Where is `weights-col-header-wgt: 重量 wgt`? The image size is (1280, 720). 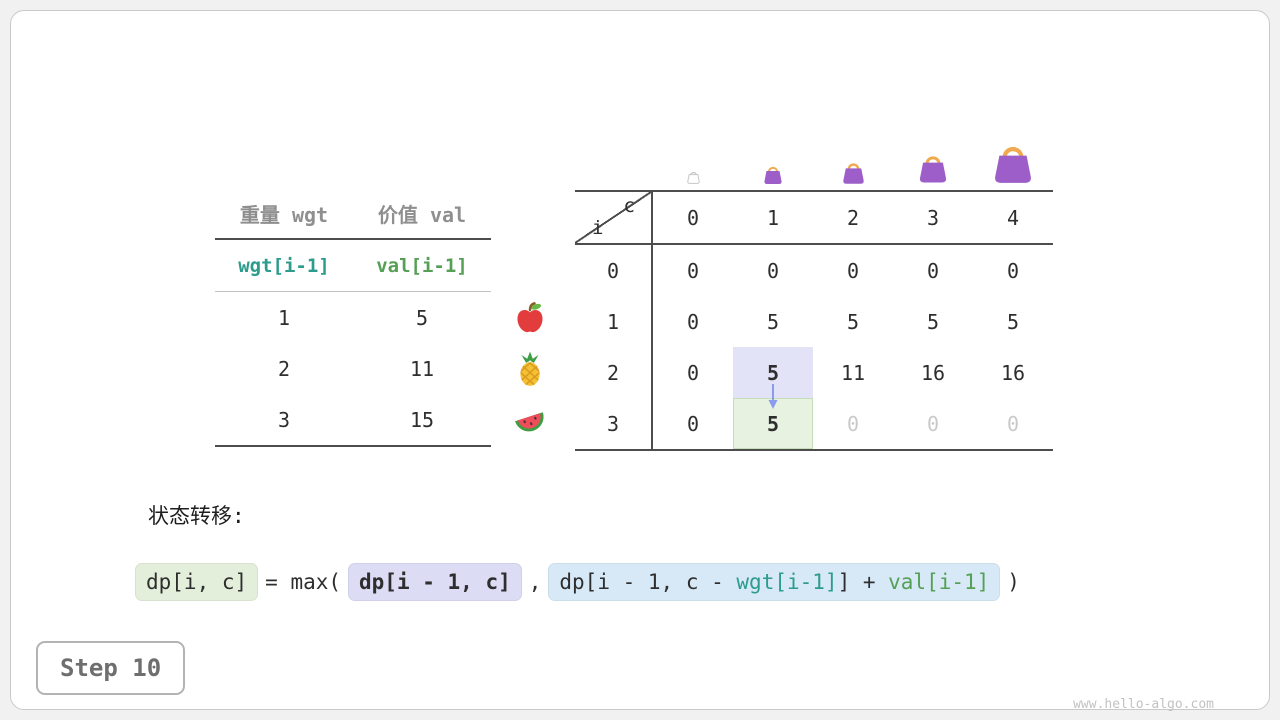
weights-col-header-wgt: 重量 wgt is located at coordinates (284, 214).